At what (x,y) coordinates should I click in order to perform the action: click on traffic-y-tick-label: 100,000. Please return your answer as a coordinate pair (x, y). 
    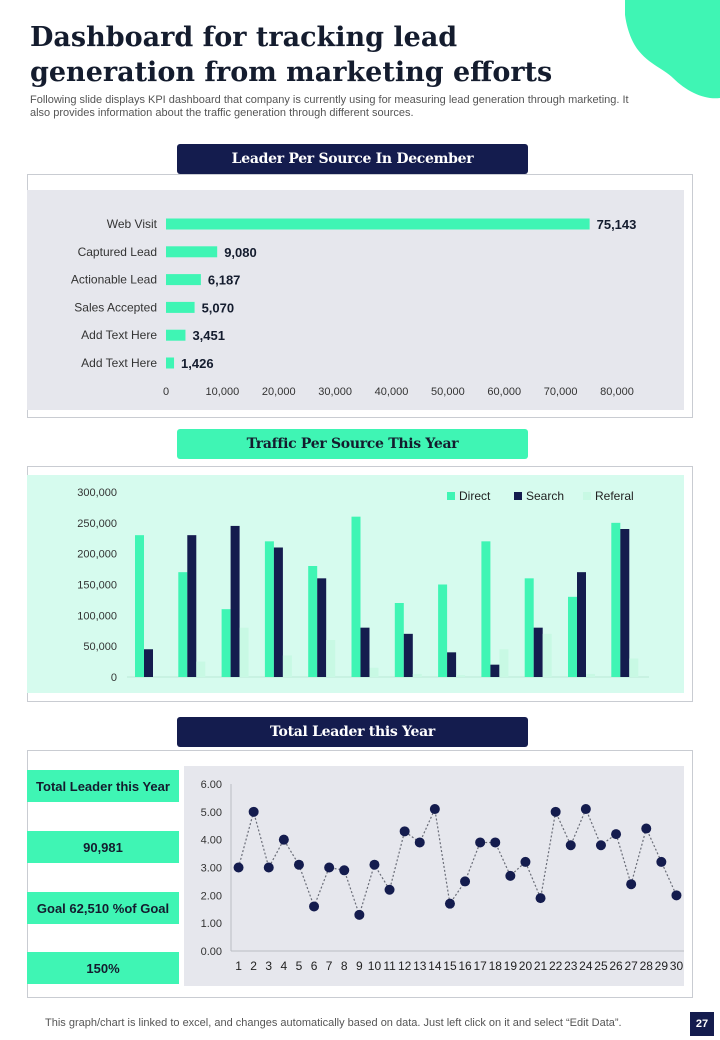
    Looking at the image, I should click on (97, 616).